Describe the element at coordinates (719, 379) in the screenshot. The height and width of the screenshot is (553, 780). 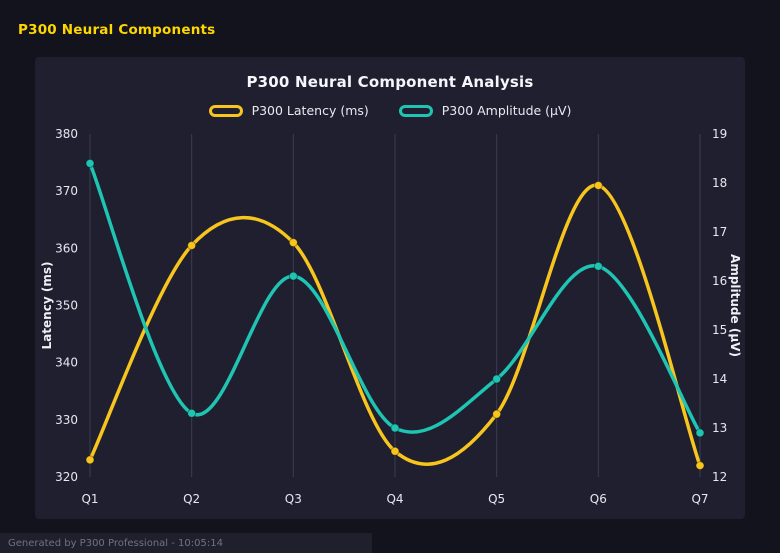
I see `svg-text: 14` at that location.